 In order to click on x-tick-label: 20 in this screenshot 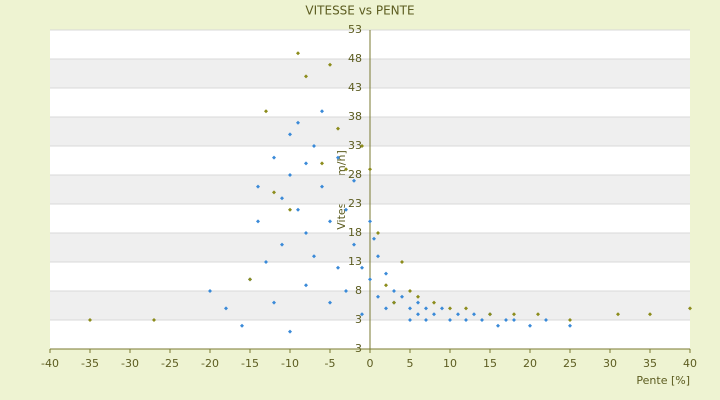, I will do `click(530, 363)`.